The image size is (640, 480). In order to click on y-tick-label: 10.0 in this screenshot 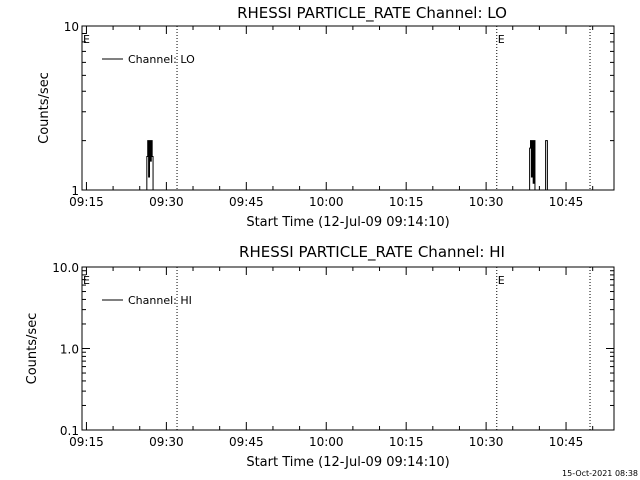, I will do `click(65, 268)`.